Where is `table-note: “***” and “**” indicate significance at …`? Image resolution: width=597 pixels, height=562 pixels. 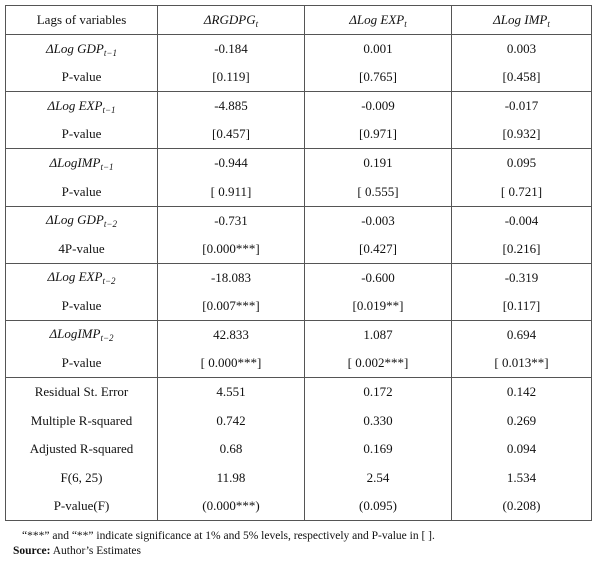 table-note: “***” and “**” indicate significance at … is located at coordinates (228, 536).